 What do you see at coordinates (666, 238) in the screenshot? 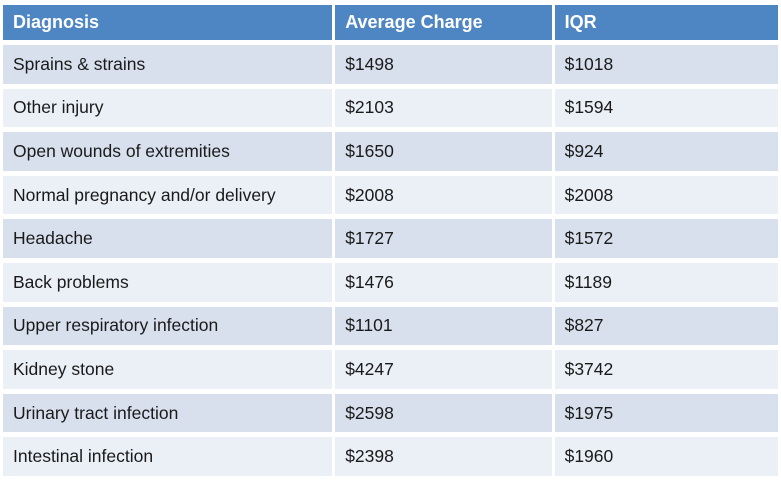
I see `iqr-cell: $1572` at bounding box center [666, 238].